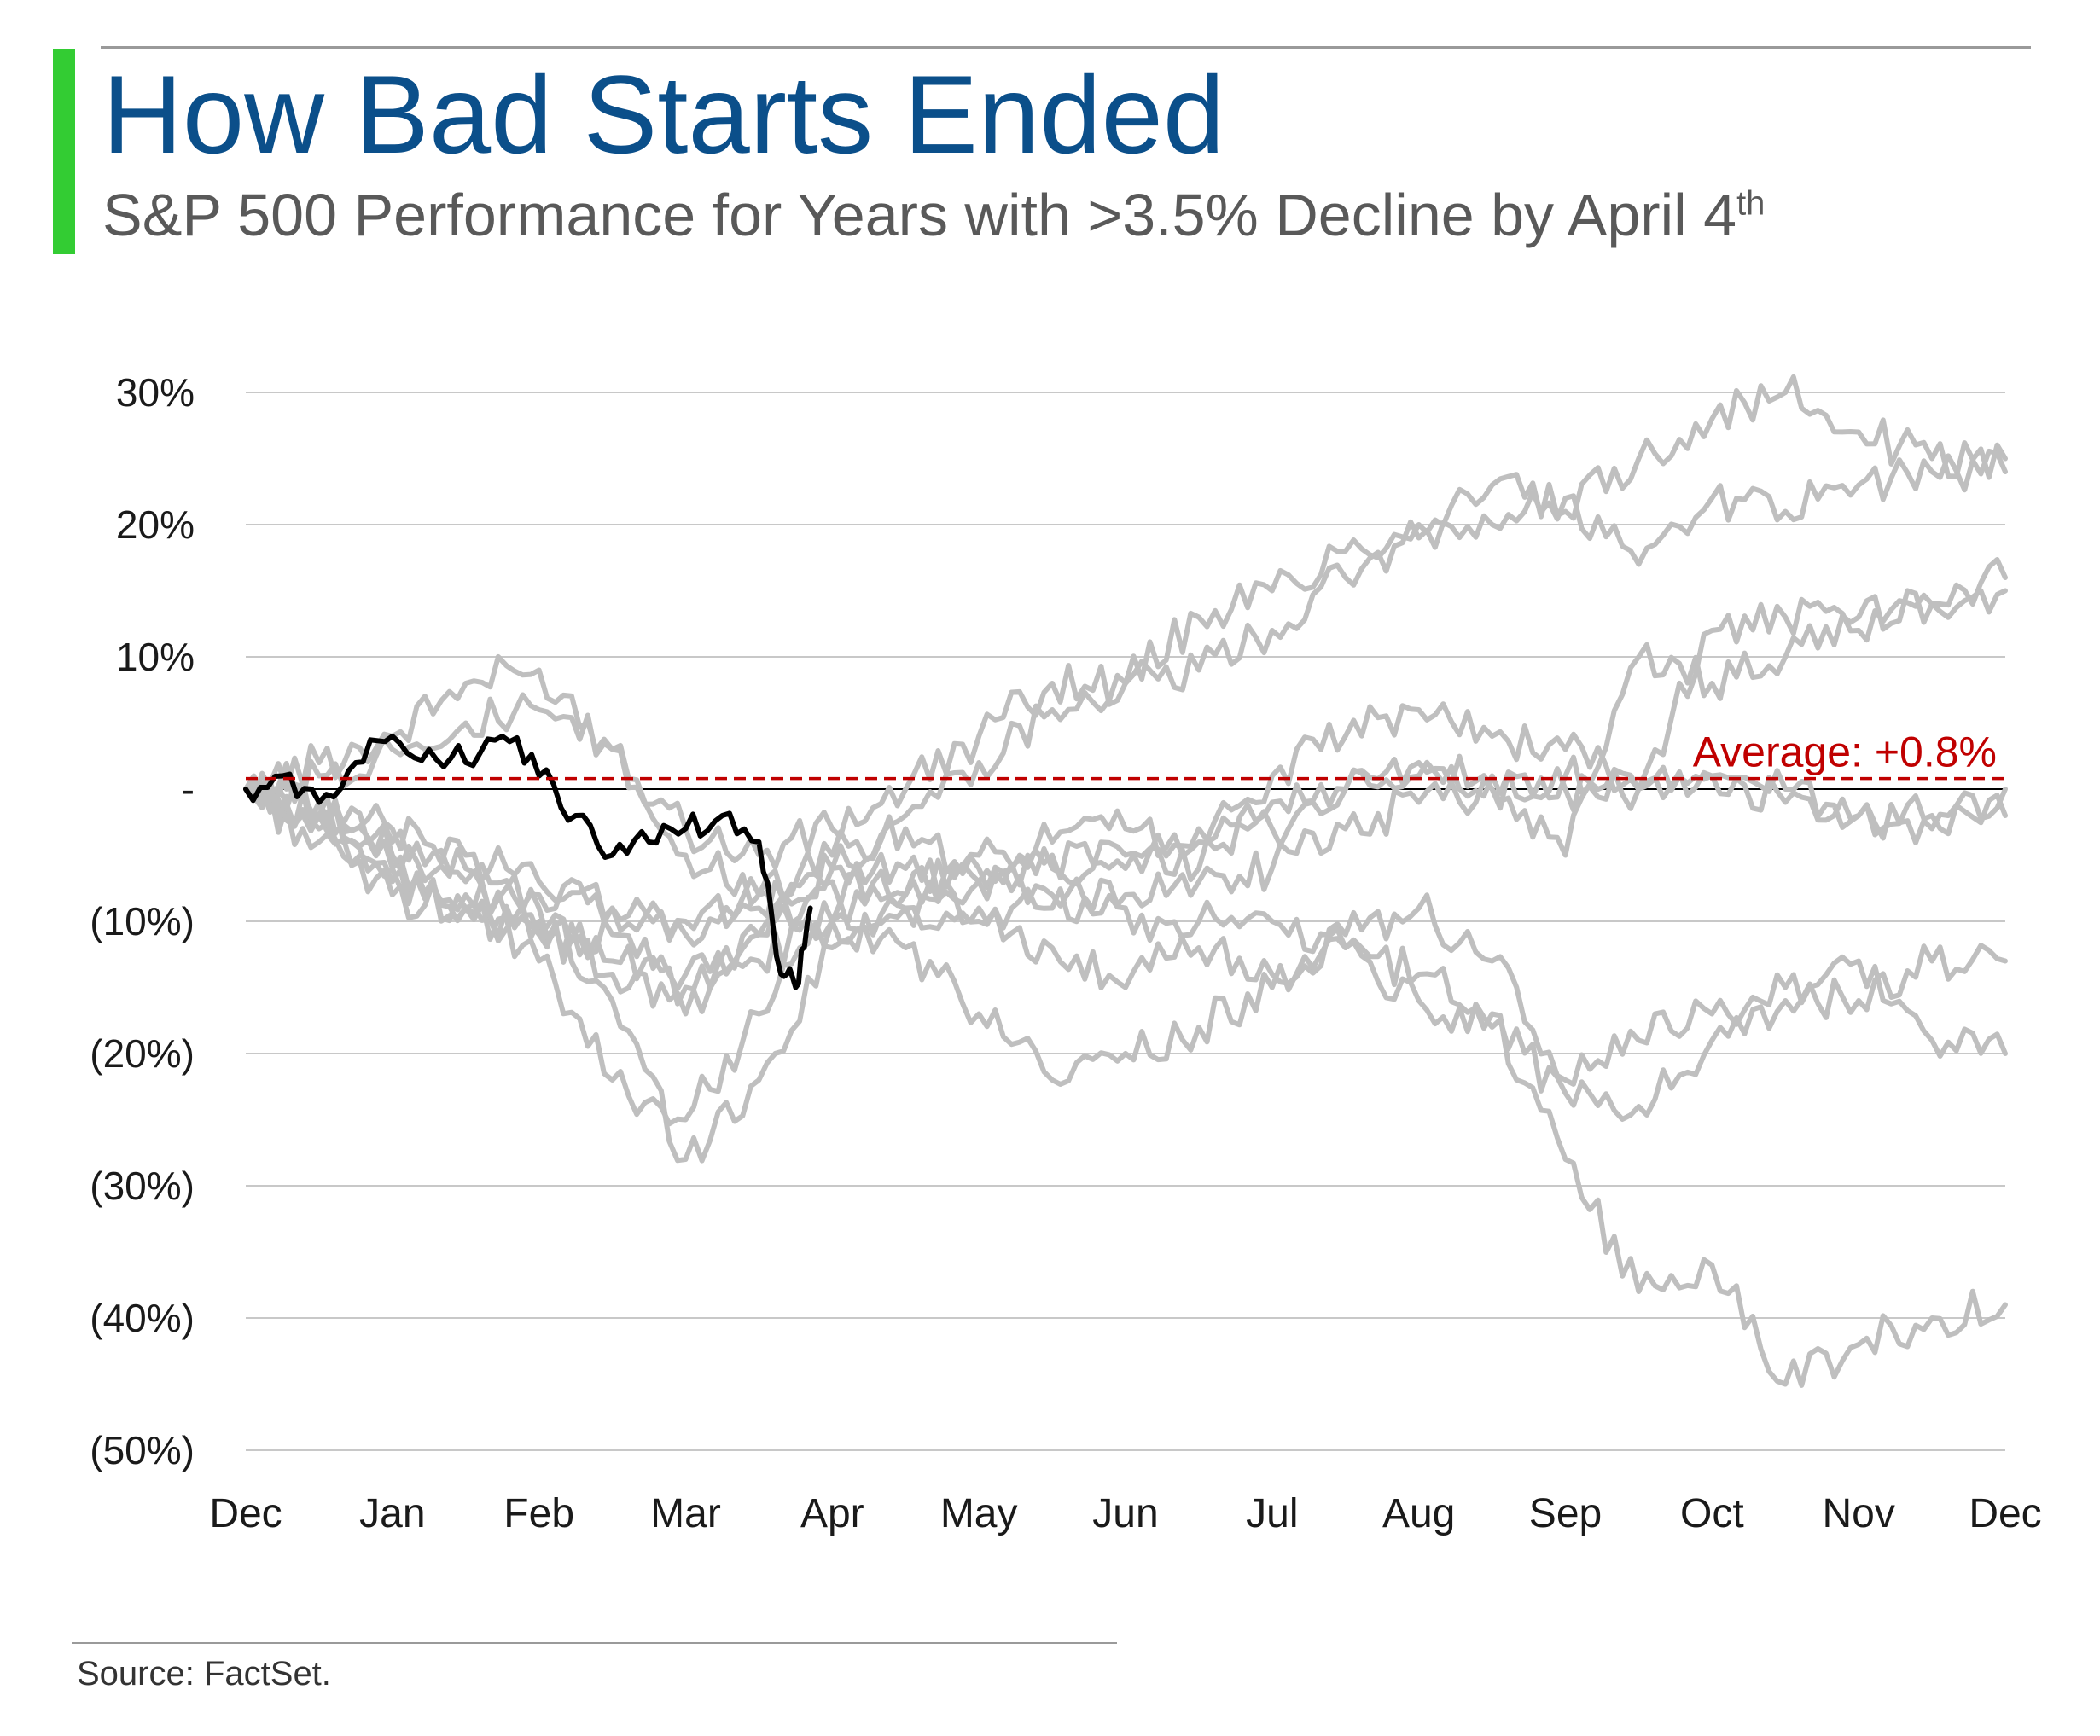  Describe the element at coordinates (143, 1053) in the screenshot. I see `y-tick-label: (20%)` at that location.